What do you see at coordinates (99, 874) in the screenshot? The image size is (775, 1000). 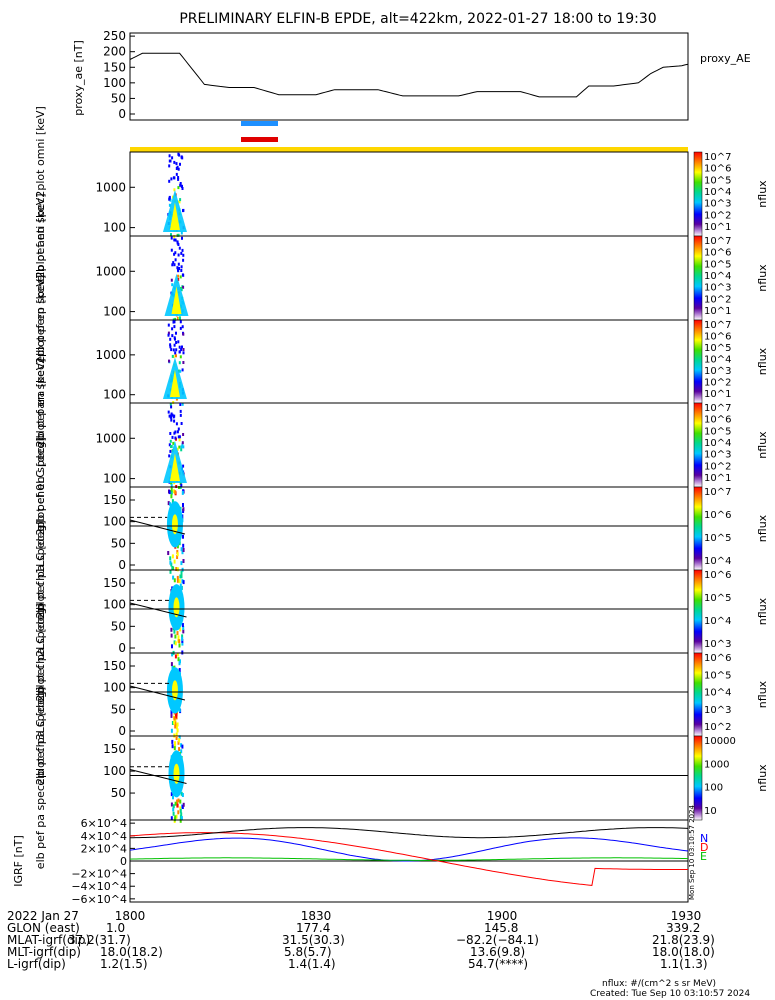 I see `igrf-ytick-label: −2×10^4` at bounding box center [99, 874].